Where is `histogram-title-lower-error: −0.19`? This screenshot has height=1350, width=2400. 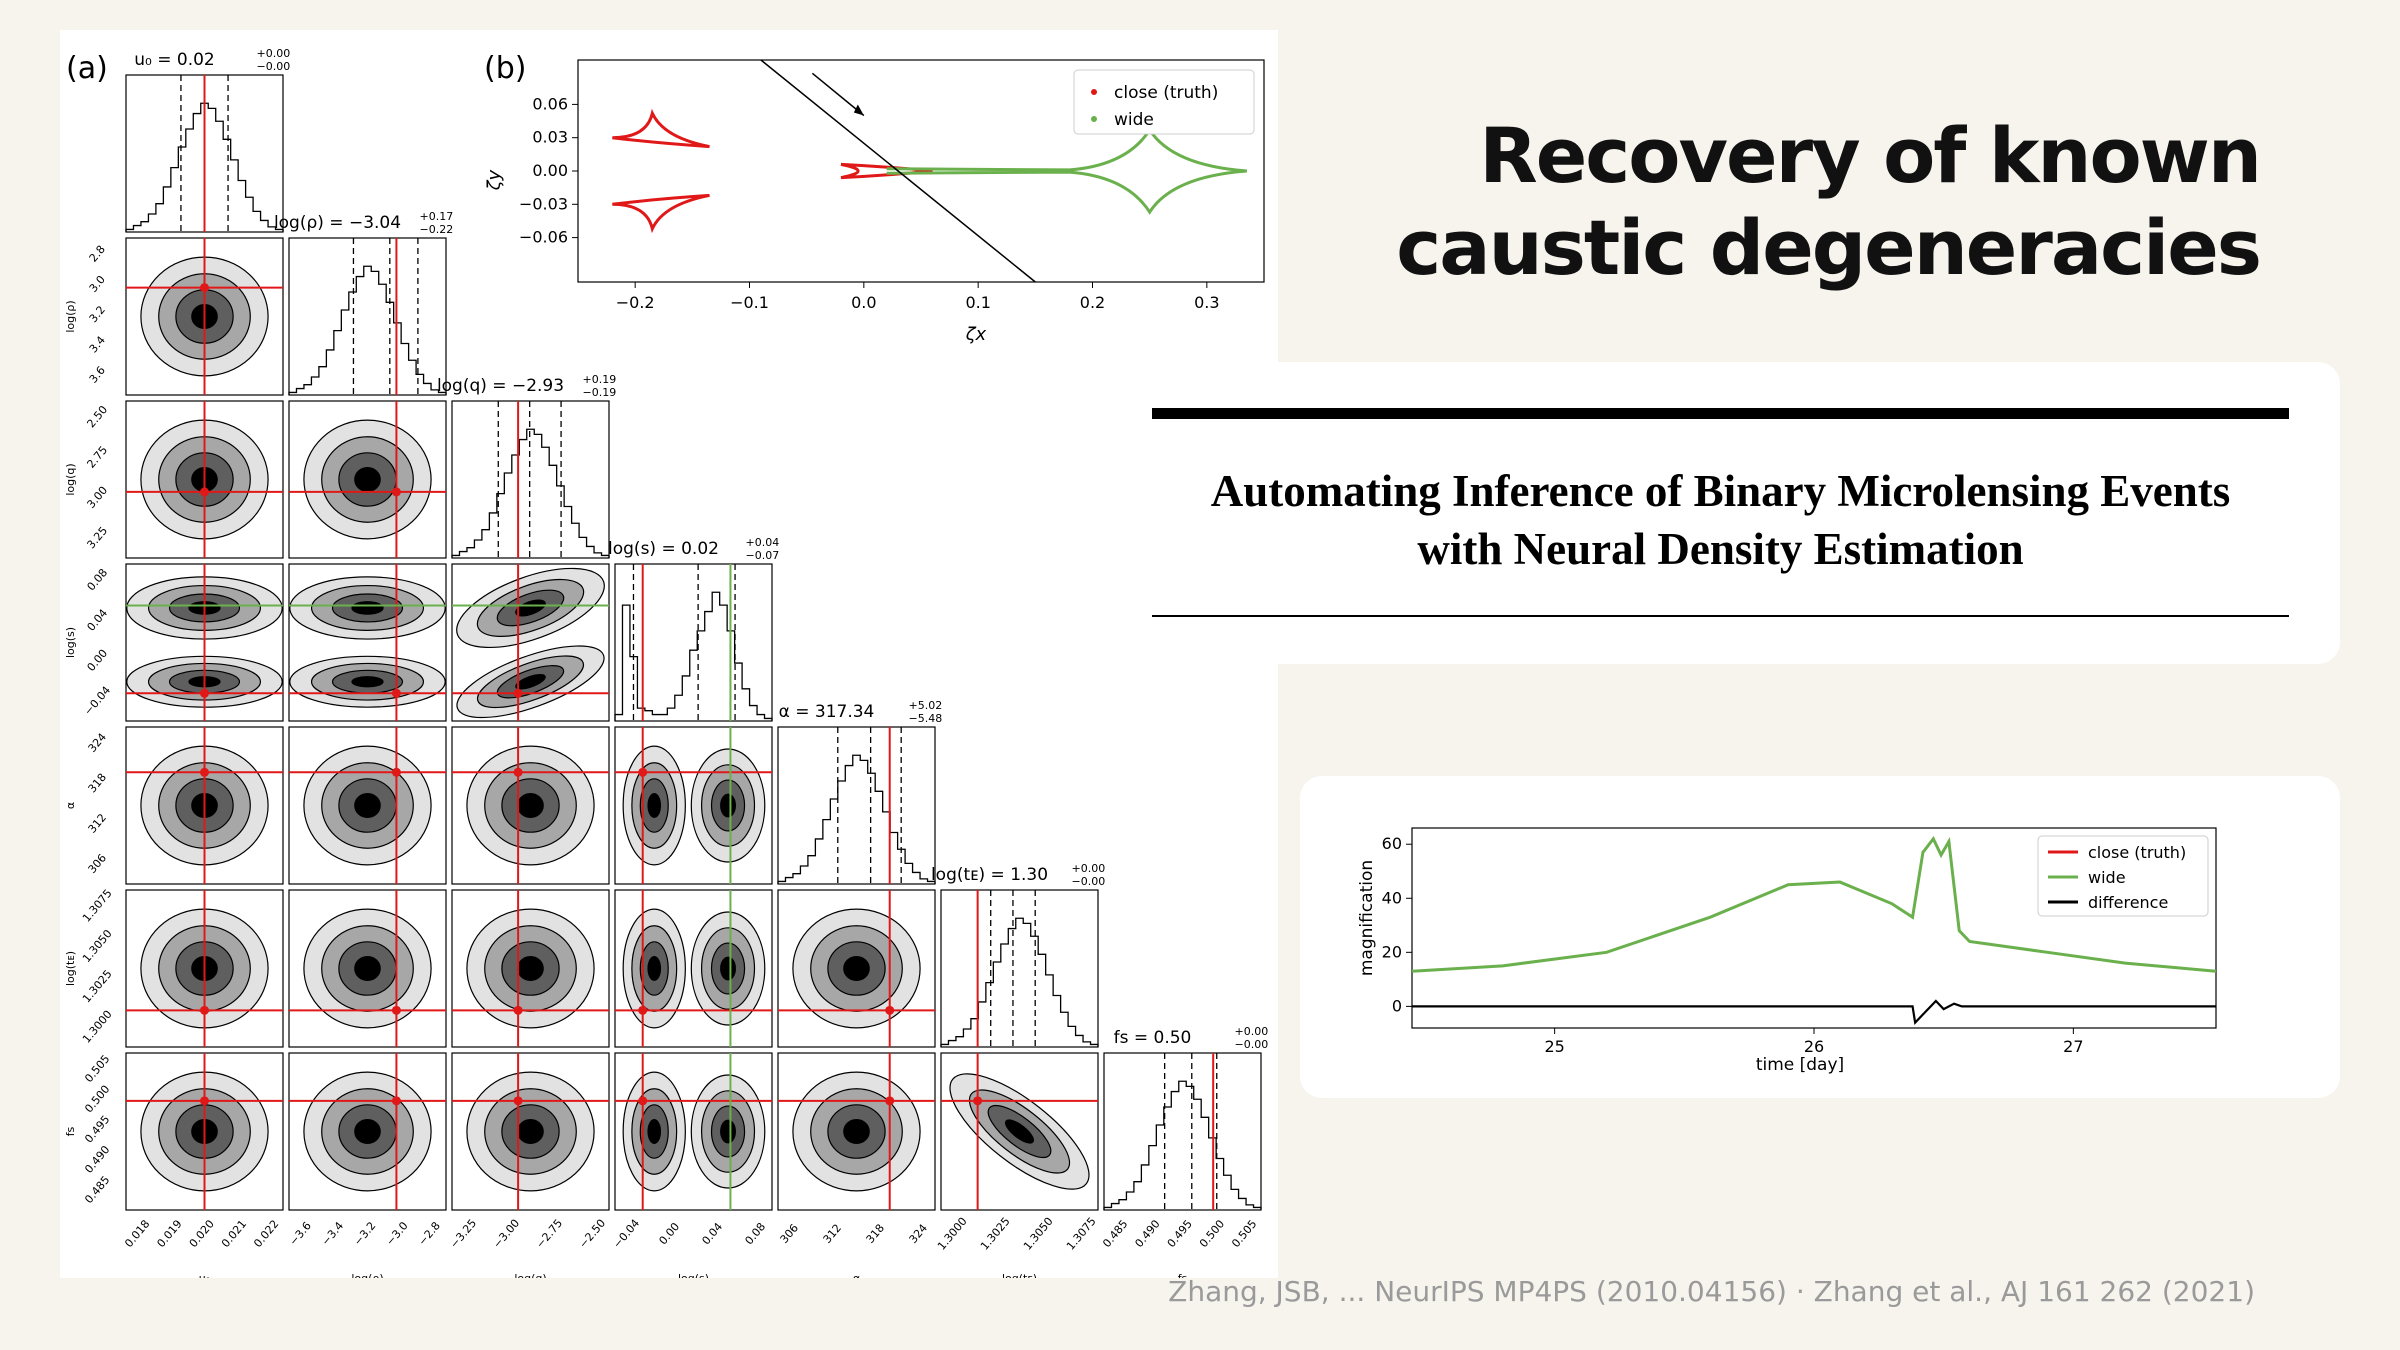 histogram-title-lower-error: −0.19 is located at coordinates (600, 392).